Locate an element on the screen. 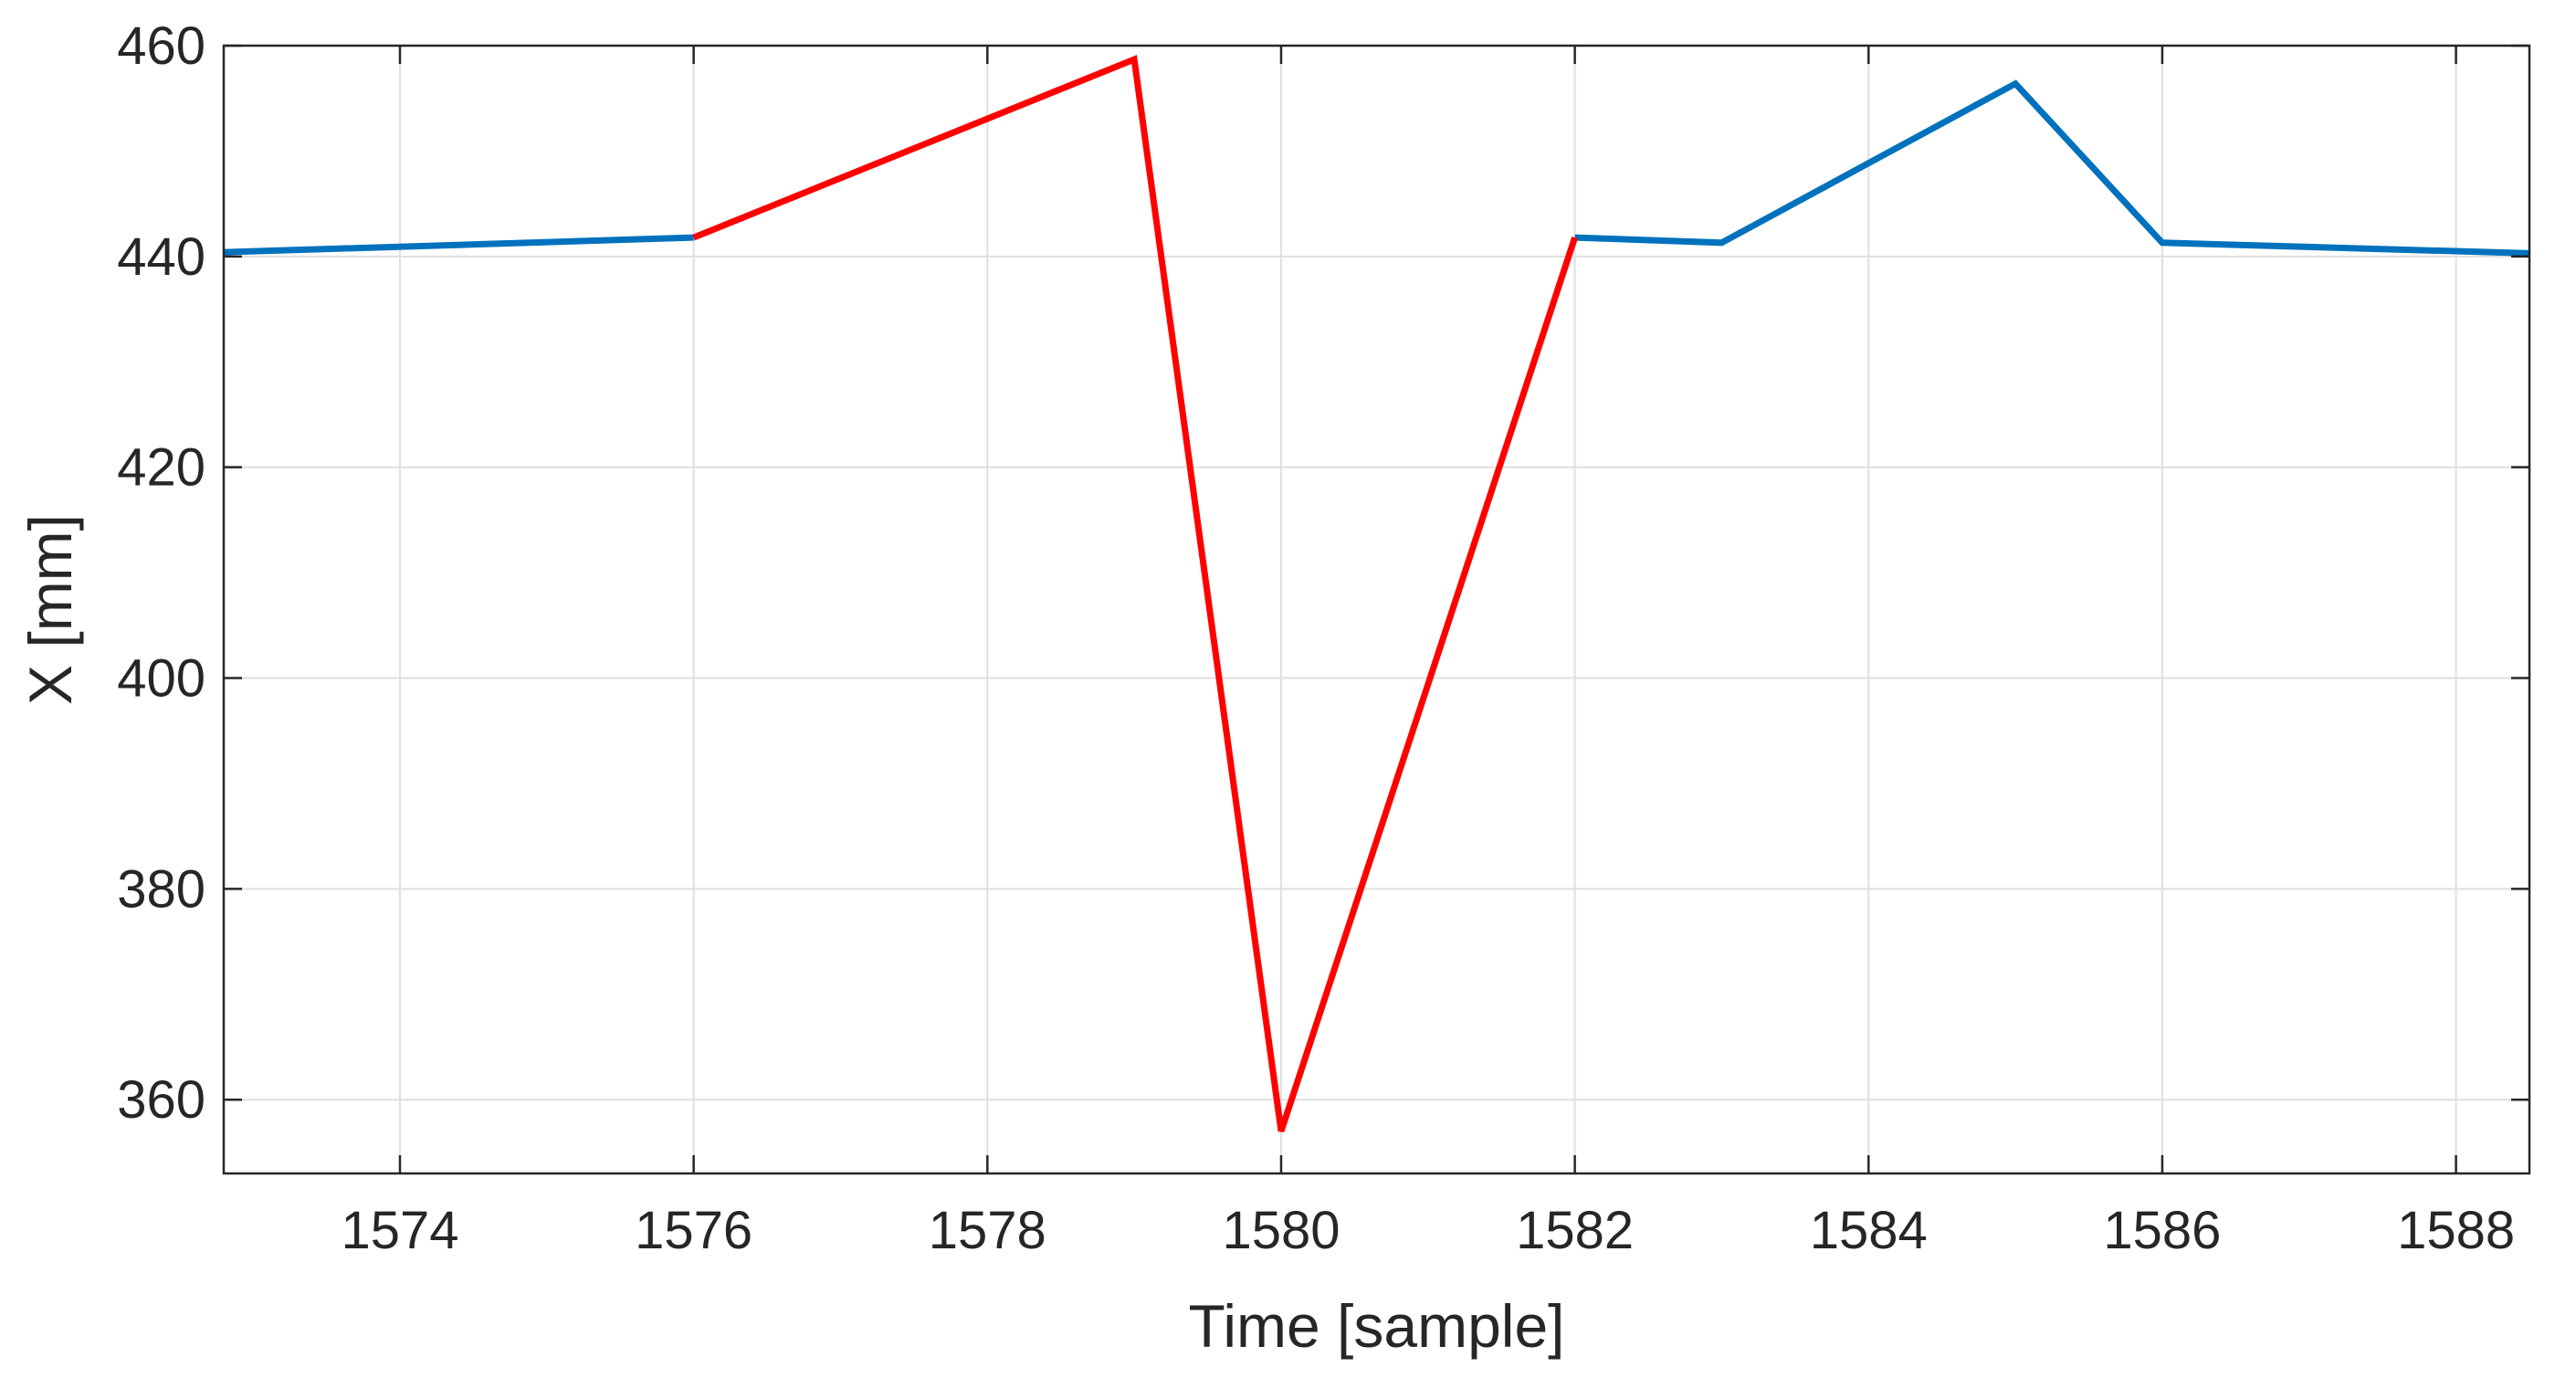 The width and height of the screenshot is (2576, 1378). y-tick-label: 360 is located at coordinates (161, 1100).